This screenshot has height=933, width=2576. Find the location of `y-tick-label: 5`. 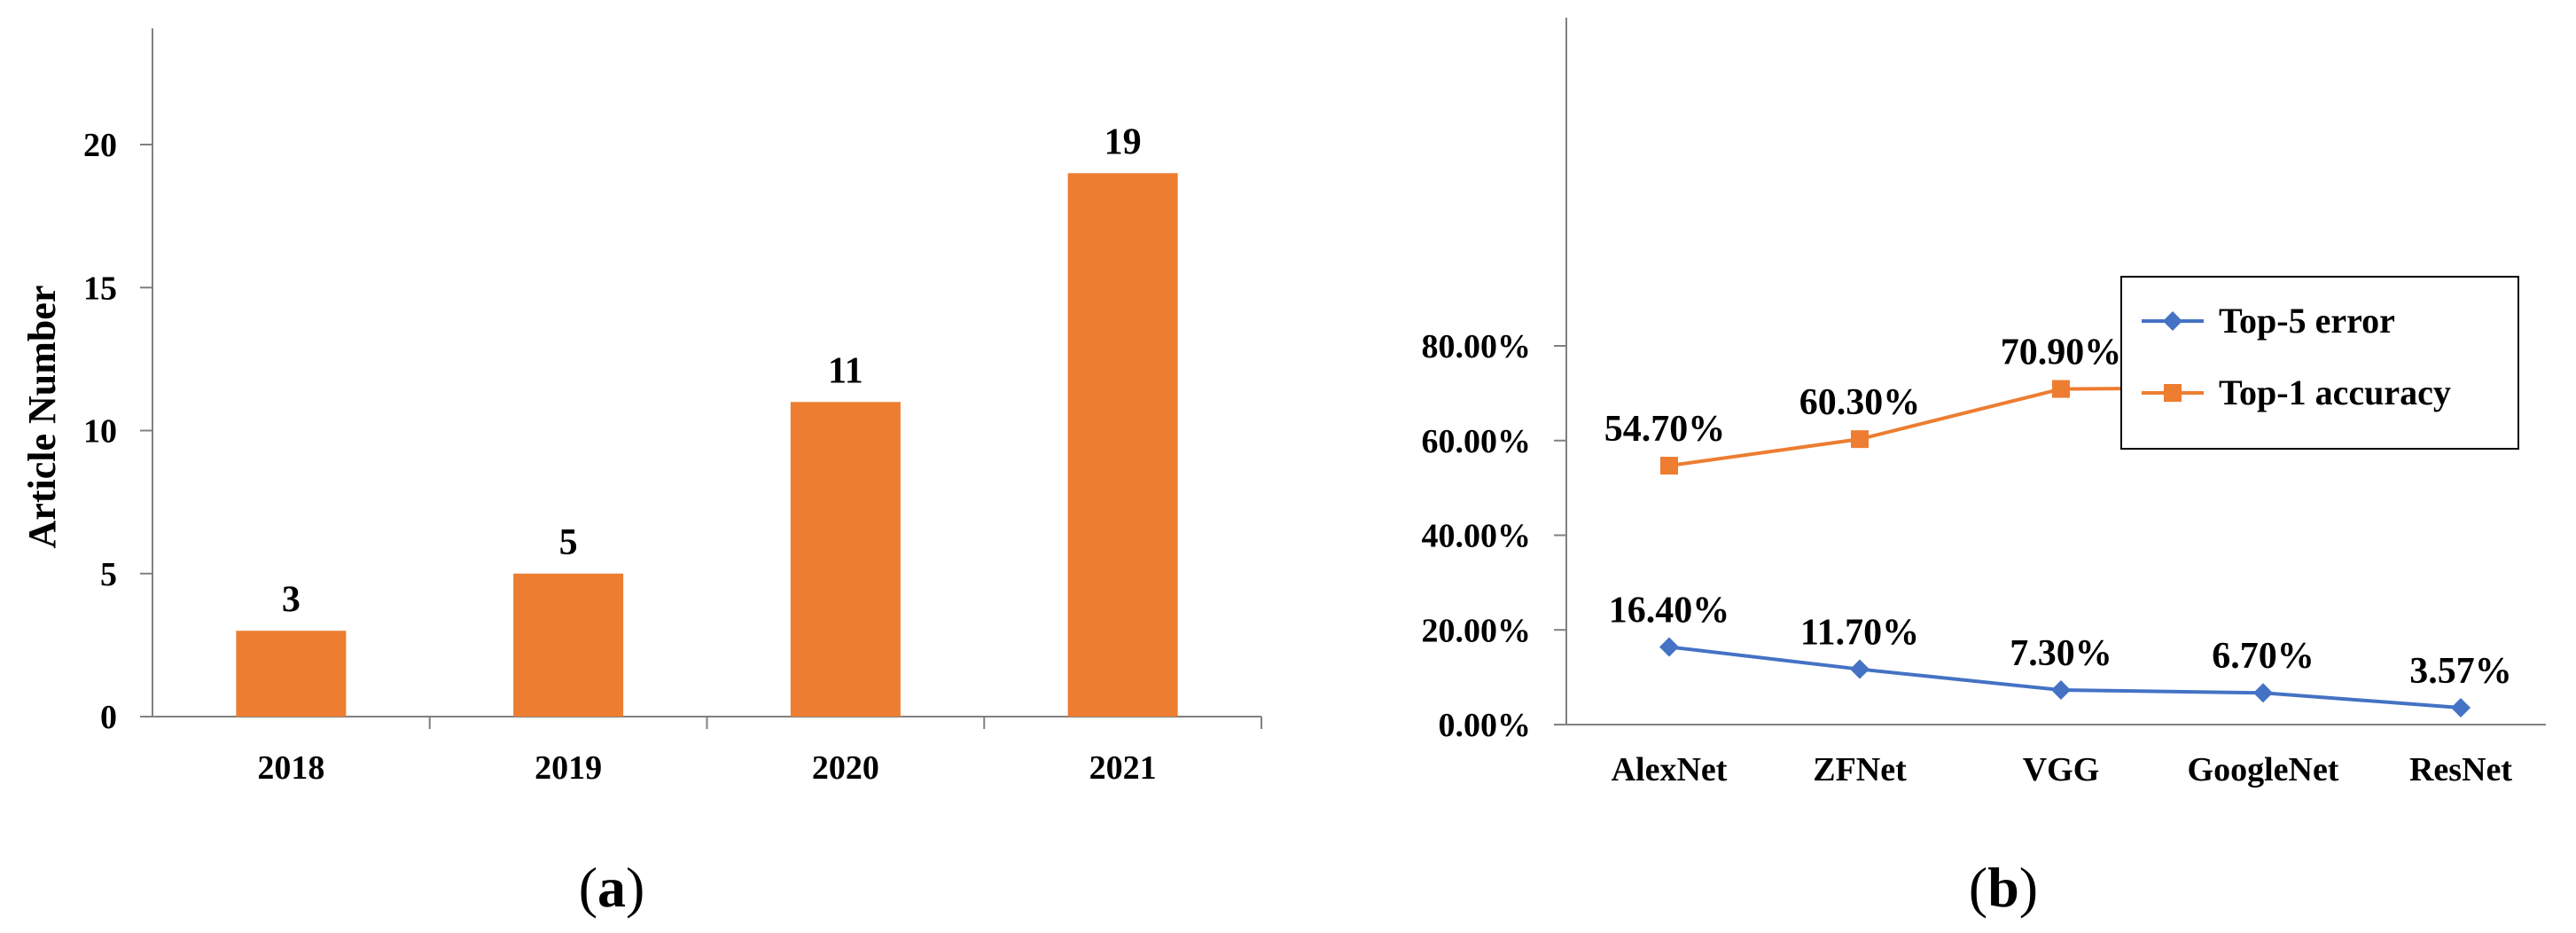

y-tick-label: 5 is located at coordinates (108, 574).